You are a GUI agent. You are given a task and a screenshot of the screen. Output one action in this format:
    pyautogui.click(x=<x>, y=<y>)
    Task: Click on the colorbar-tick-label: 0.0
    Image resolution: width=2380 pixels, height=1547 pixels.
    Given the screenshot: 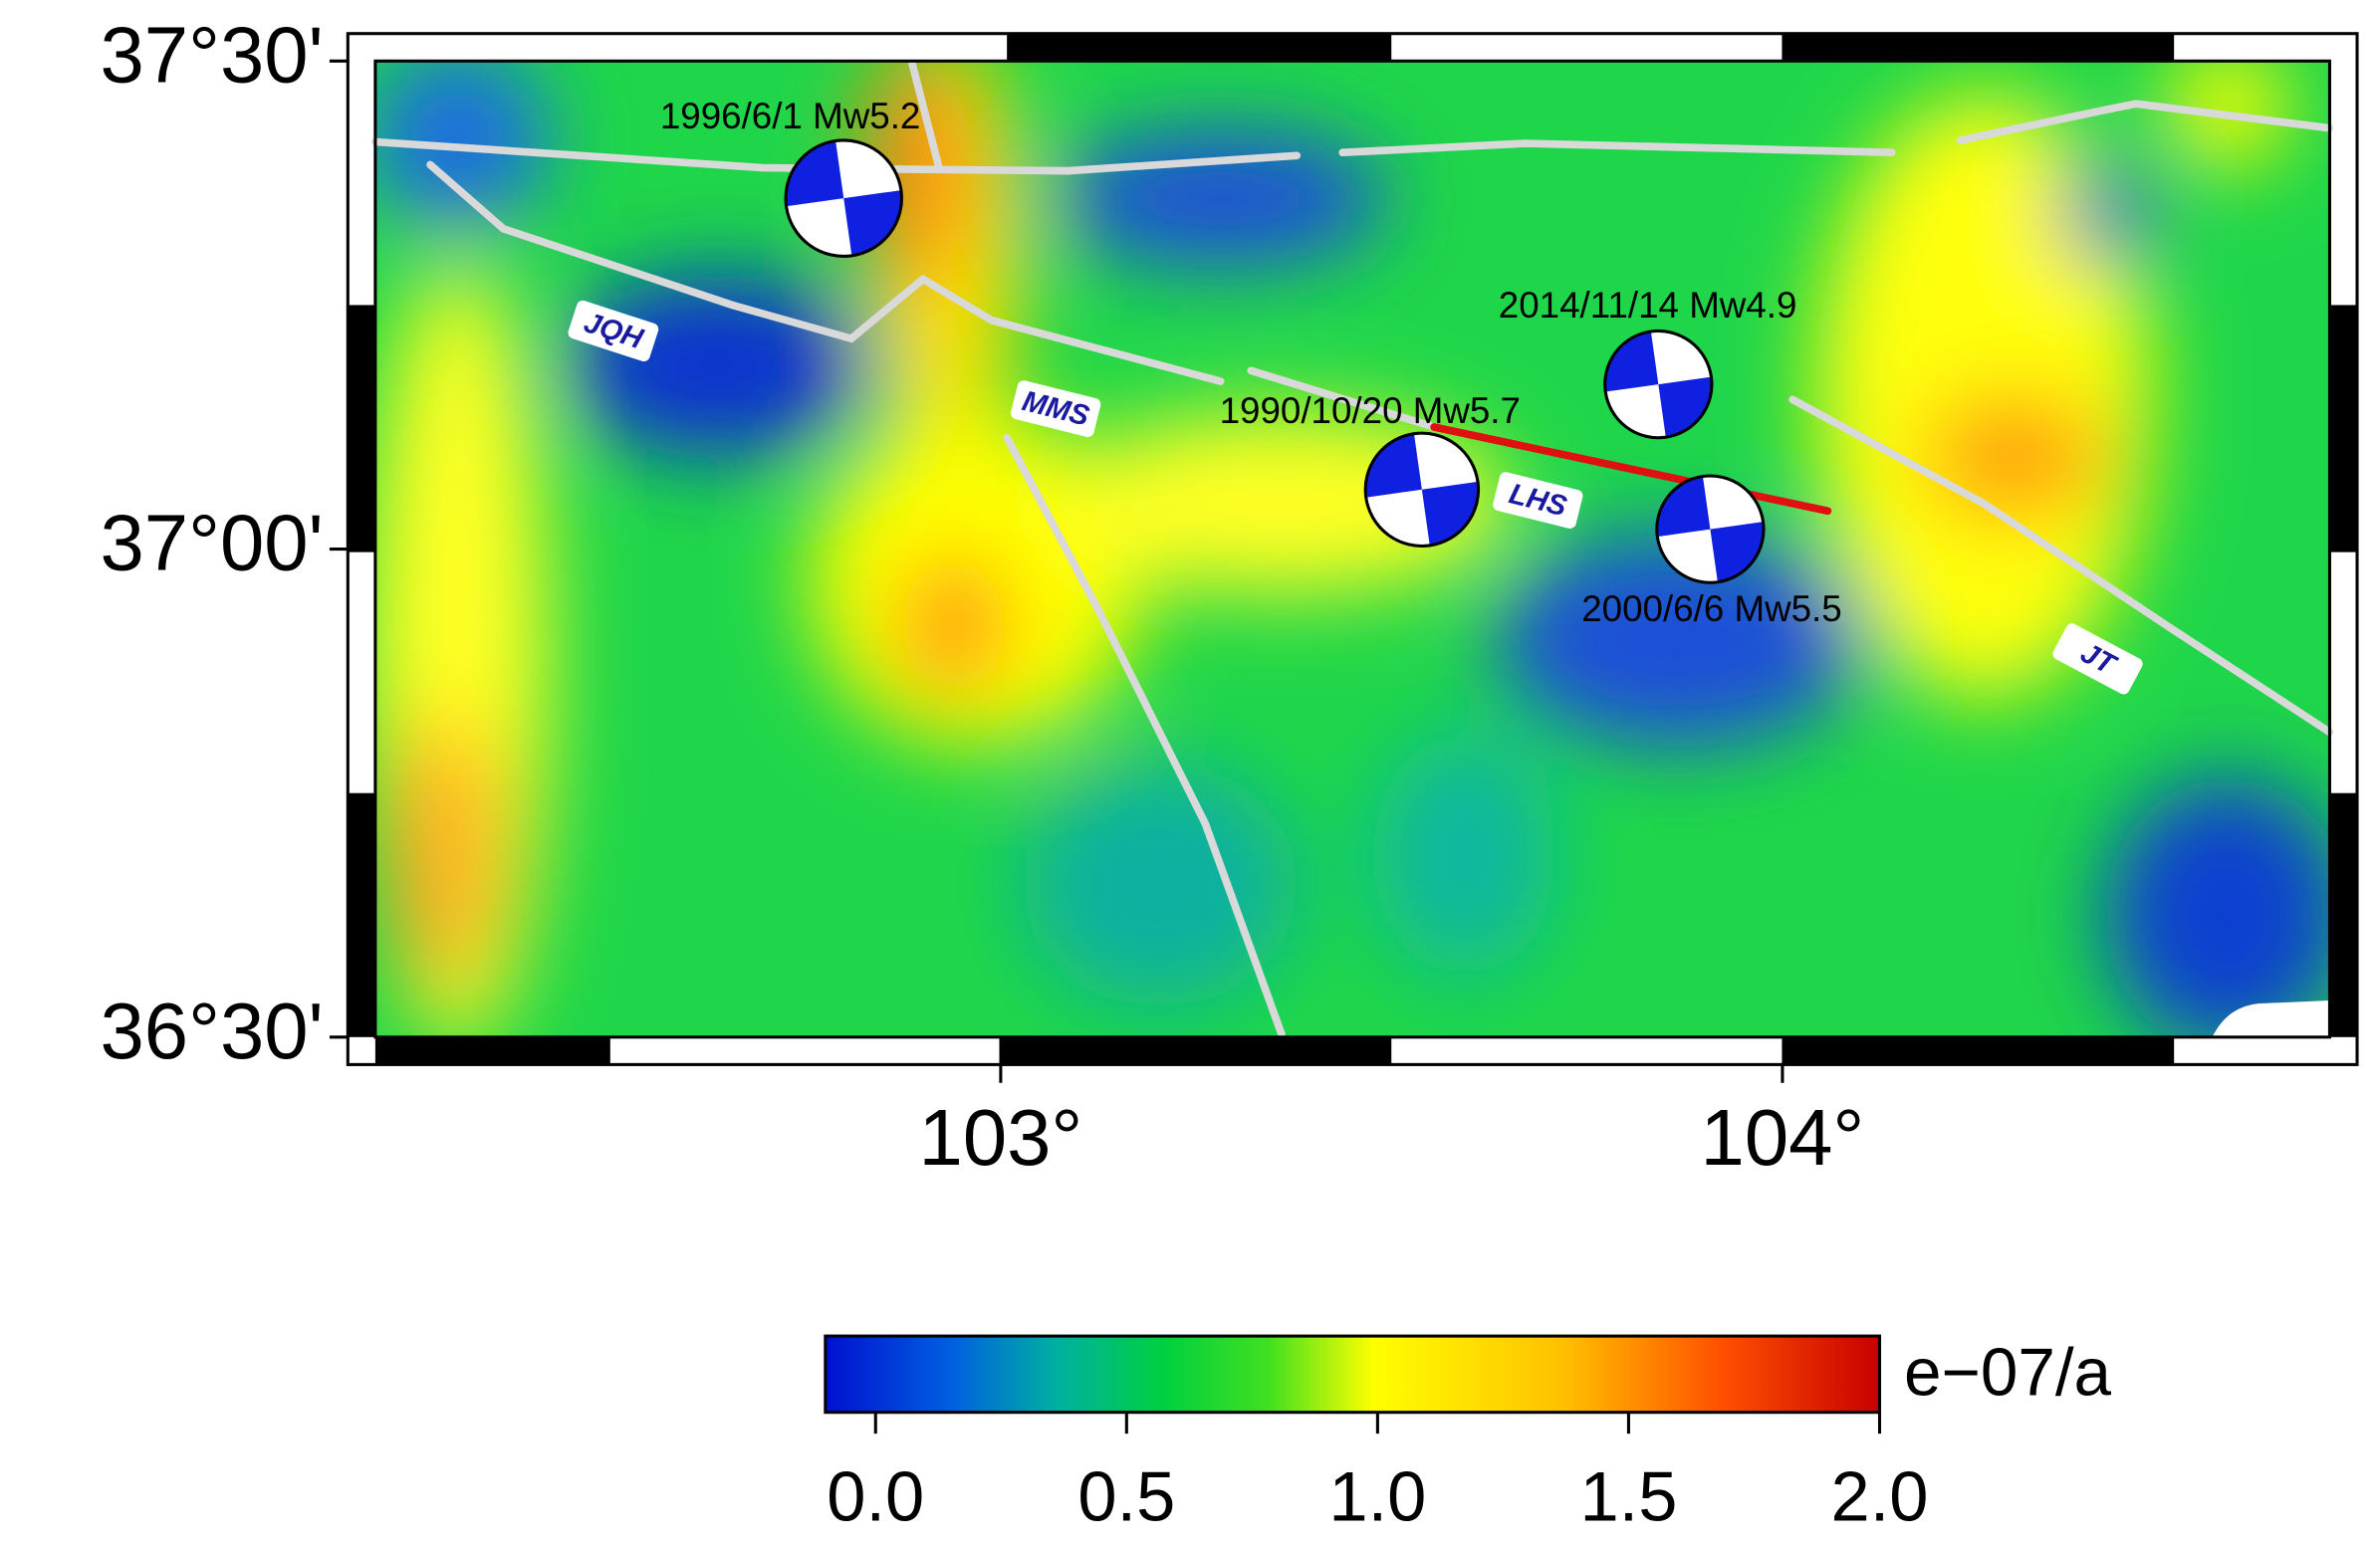 What is the action you would take?
    pyautogui.click(x=875, y=1496)
    